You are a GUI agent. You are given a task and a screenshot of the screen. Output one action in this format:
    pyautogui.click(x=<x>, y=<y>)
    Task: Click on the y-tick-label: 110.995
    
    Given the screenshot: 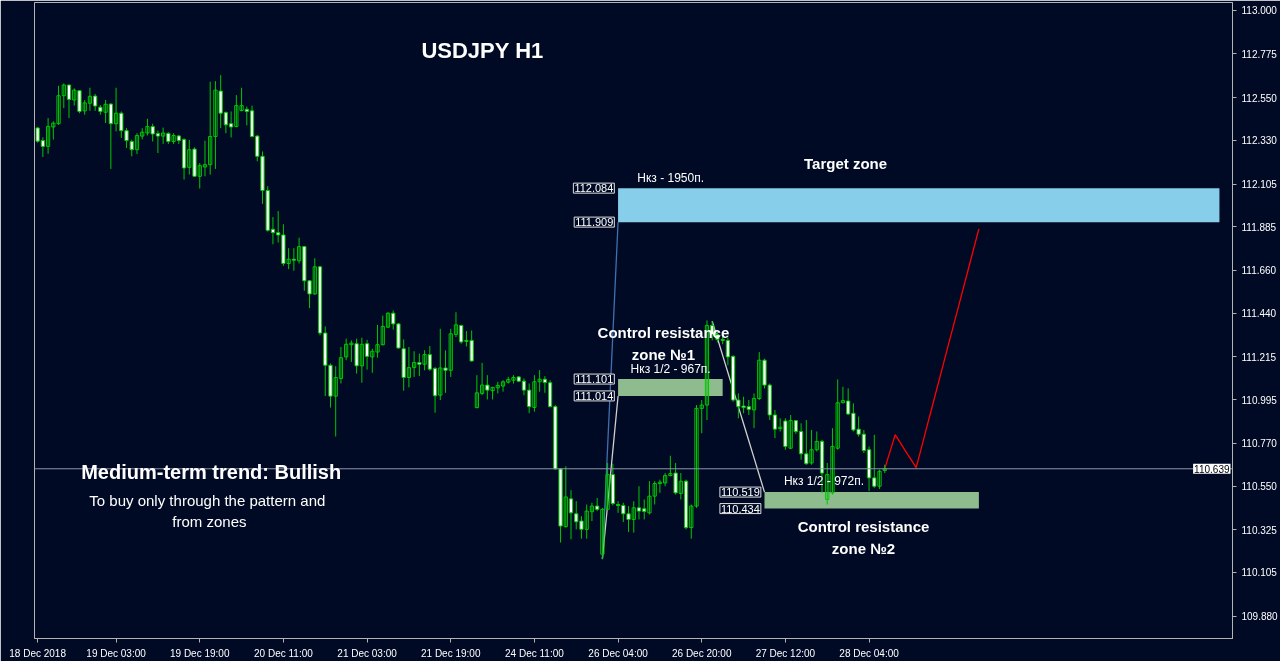 What is the action you would take?
    pyautogui.click(x=1259, y=400)
    